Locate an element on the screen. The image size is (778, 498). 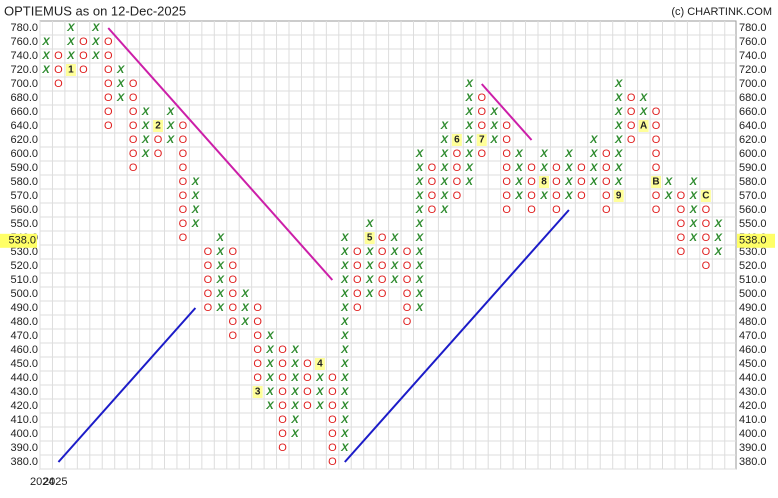
y-tick-label-right: 640.0 is located at coordinates (753, 126).